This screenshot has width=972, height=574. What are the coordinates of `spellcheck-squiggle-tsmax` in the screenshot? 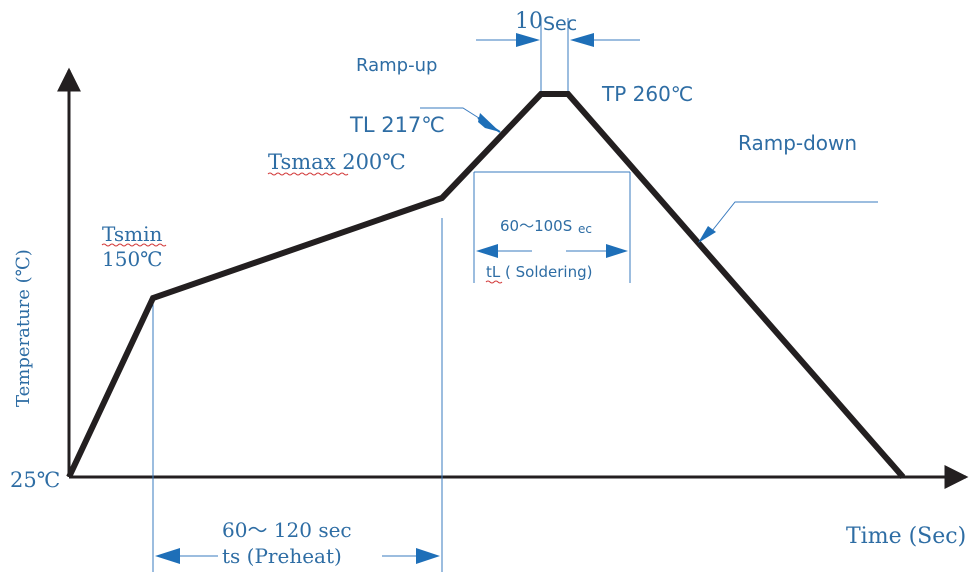 It's located at (308, 174).